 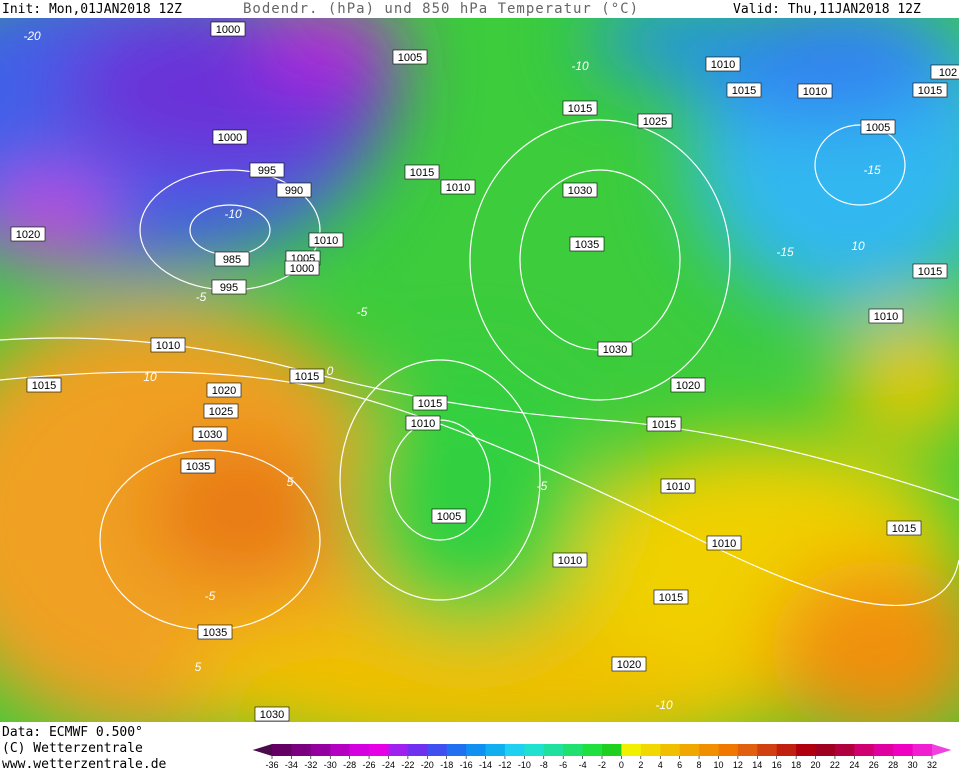 I want to click on legend-tick-label: -18, so click(x=446, y=765).